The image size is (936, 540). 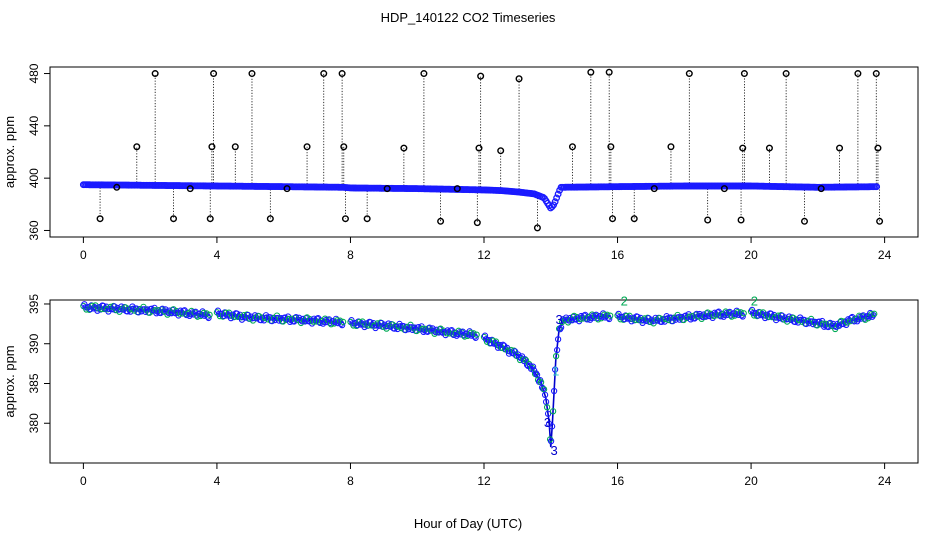 What do you see at coordinates (34, 343) in the screenshot?
I see `y-tick-label: 390` at bounding box center [34, 343].